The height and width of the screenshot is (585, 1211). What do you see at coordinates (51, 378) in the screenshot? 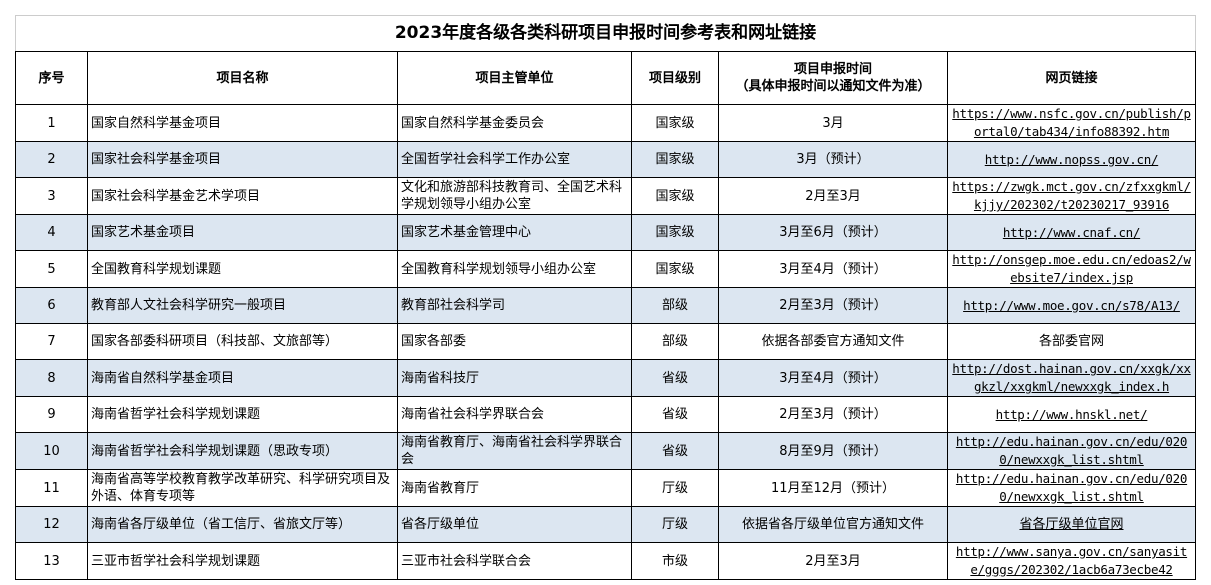
I see `cell-no: 8` at bounding box center [51, 378].